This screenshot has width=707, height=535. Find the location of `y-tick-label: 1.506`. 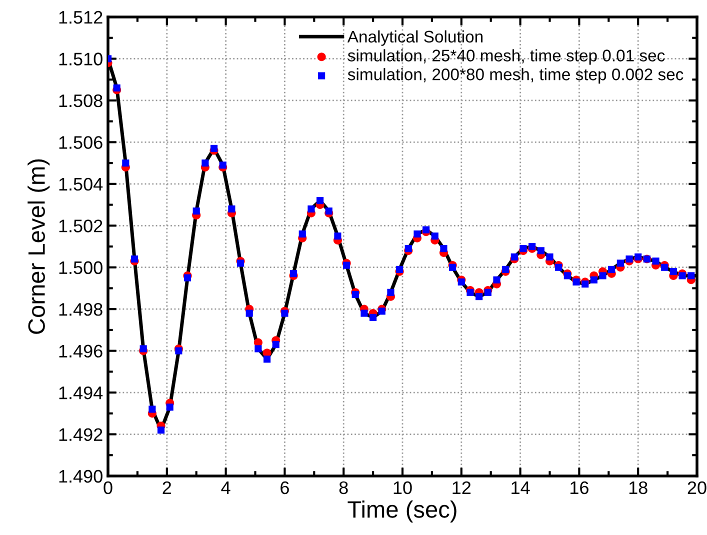

y-tick-label: 1.506 is located at coordinates (80, 142).